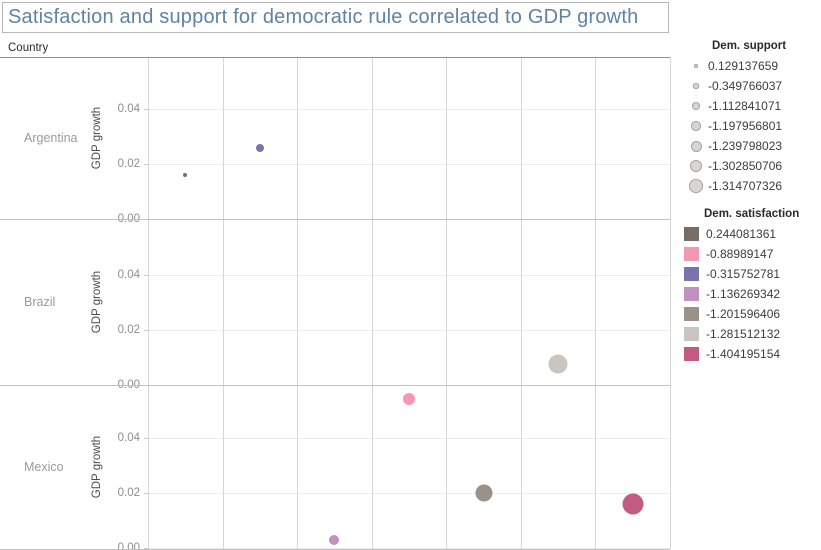 This screenshot has width=821, height=550. What do you see at coordinates (28, 48) in the screenshot?
I see `column-header-country: Country` at bounding box center [28, 48].